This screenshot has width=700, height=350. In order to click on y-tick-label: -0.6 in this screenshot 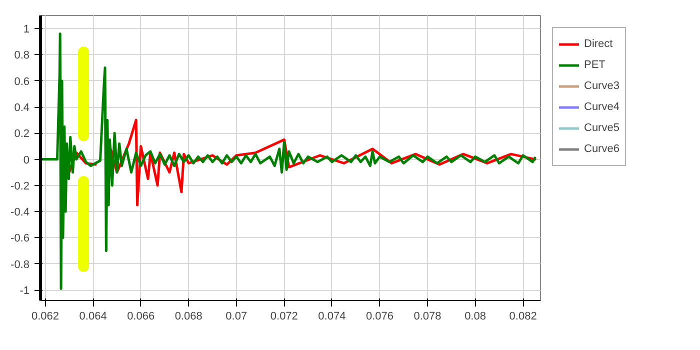, I will do `click(20, 238)`.